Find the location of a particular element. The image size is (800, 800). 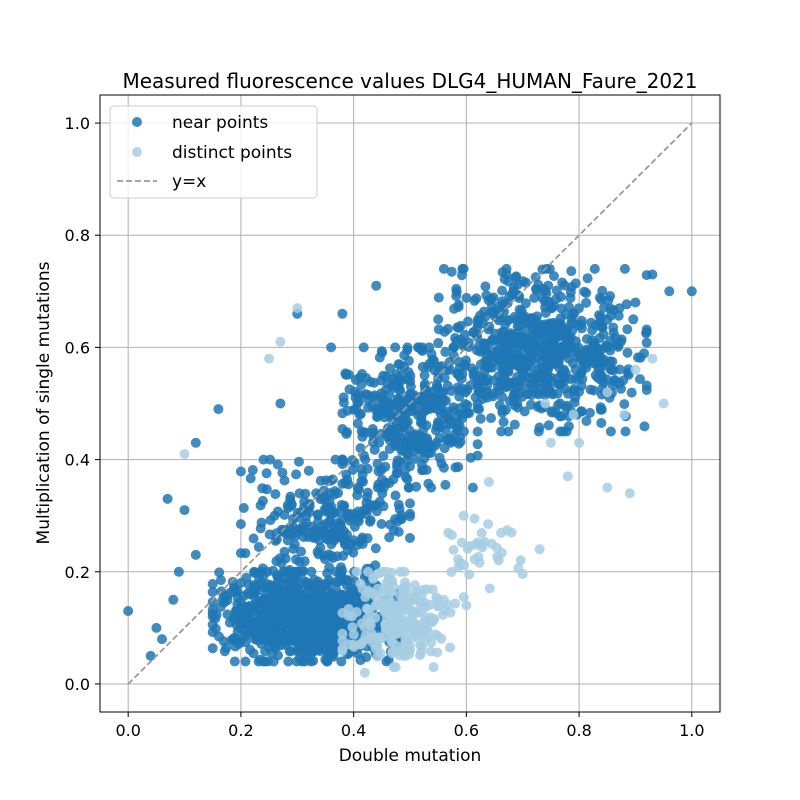

x-tick-label: 1.0 is located at coordinates (691, 730).